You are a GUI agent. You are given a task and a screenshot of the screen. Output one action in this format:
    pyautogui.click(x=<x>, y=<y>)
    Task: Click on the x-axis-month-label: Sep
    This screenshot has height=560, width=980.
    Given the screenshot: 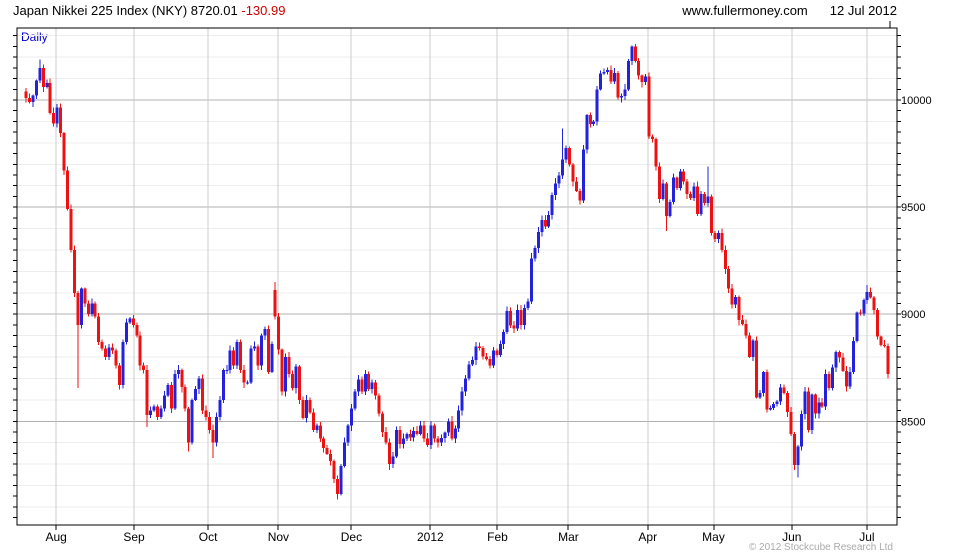 What is the action you would take?
    pyautogui.click(x=134, y=537)
    